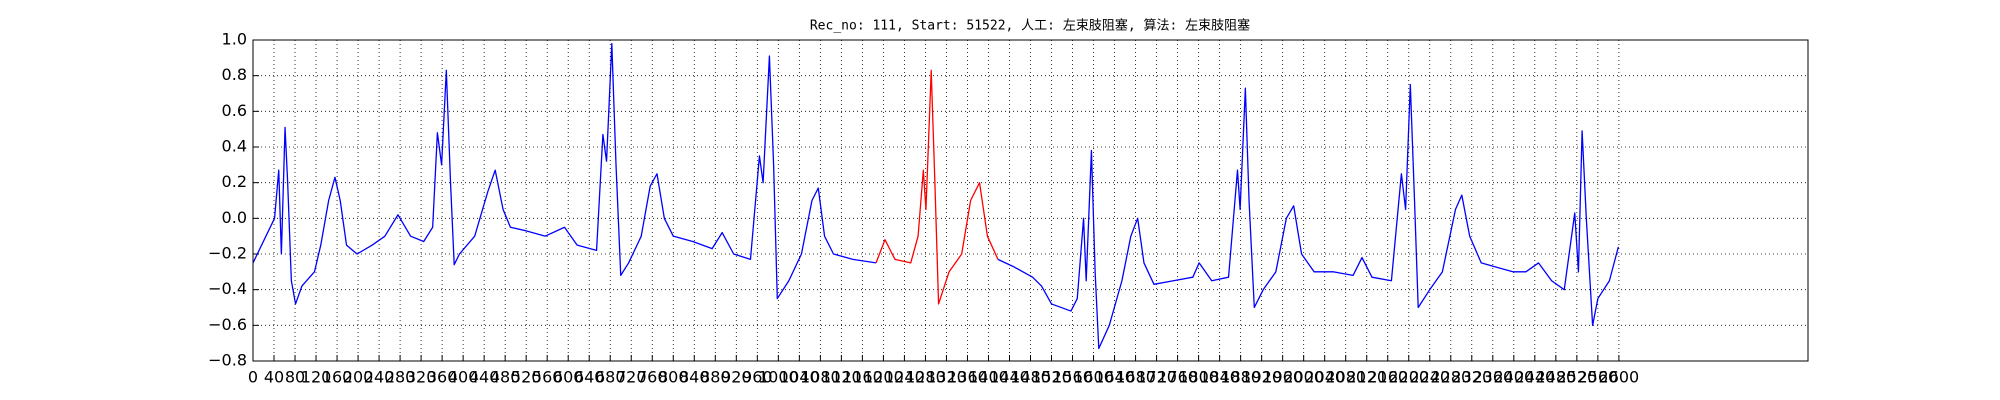  What do you see at coordinates (1114, 377) in the screenshot?
I see `x-tick-label: 1640` at bounding box center [1114, 377].